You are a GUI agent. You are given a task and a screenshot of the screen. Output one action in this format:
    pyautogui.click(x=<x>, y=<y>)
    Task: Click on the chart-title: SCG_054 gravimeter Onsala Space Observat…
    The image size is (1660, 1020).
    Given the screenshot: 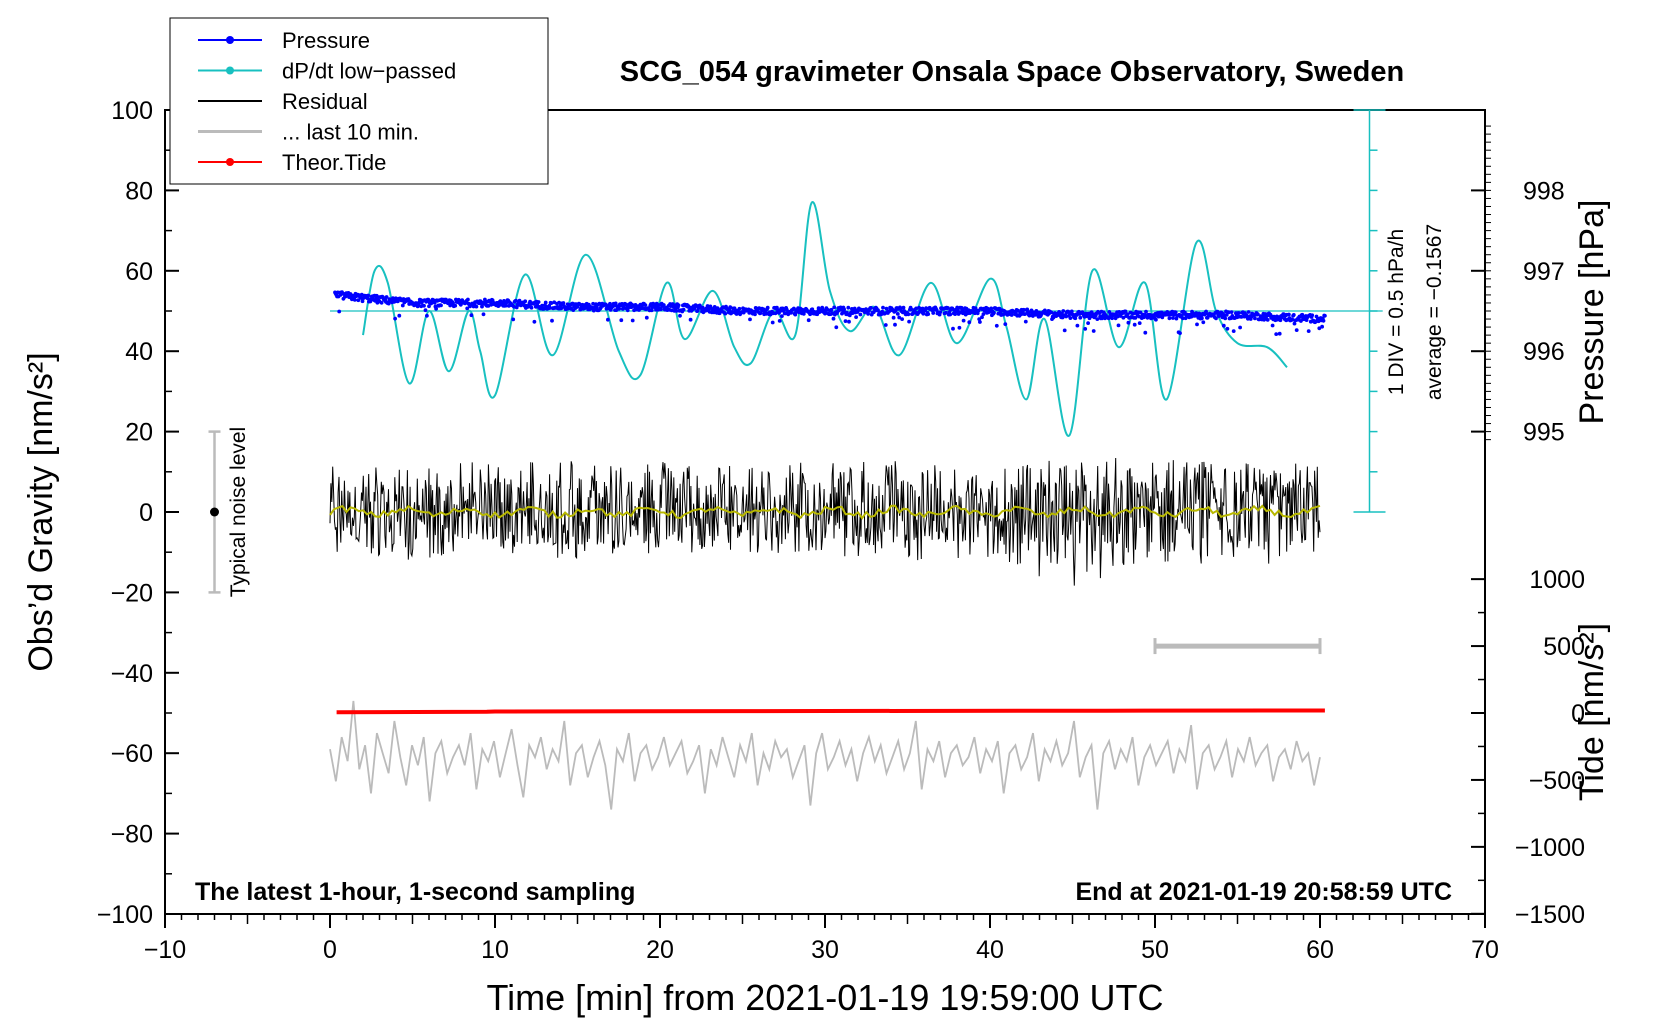 What is the action you would take?
    pyautogui.click(x=1012, y=72)
    